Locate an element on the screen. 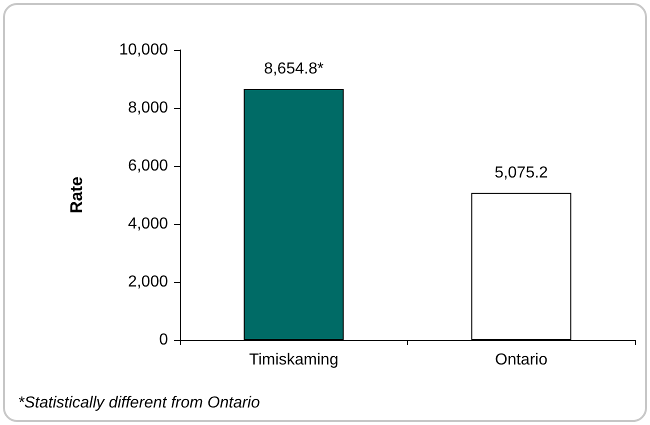 The image size is (650, 425). y-axis-title: Rate is located at coordinates (76, 195).